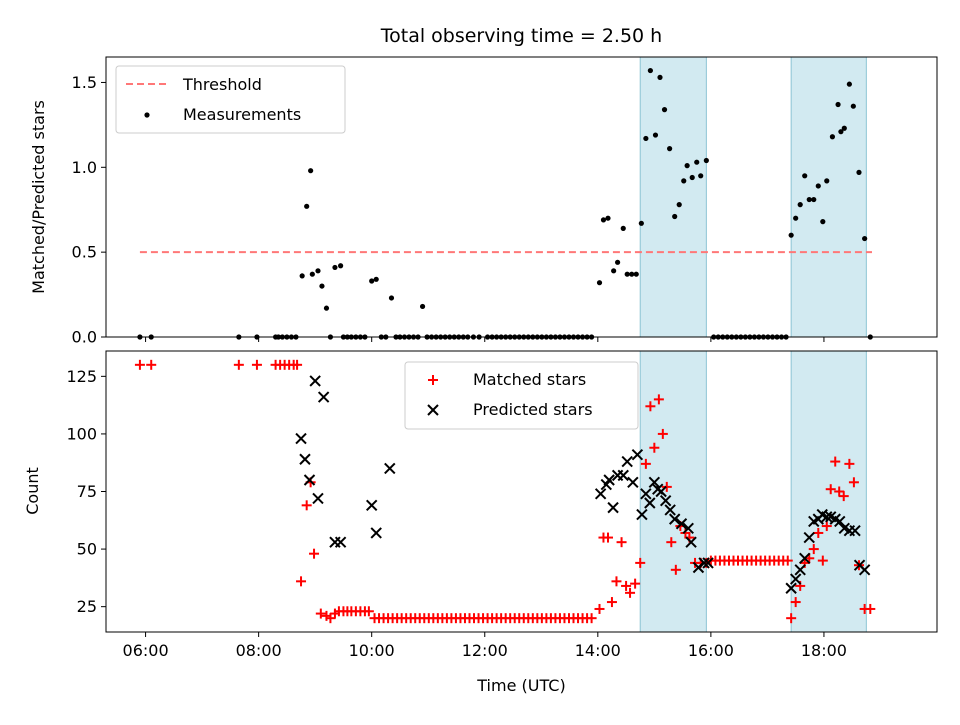 The width and height of the screenshot is (960, 725). I want to click on legend-frame, so click(230, 99).